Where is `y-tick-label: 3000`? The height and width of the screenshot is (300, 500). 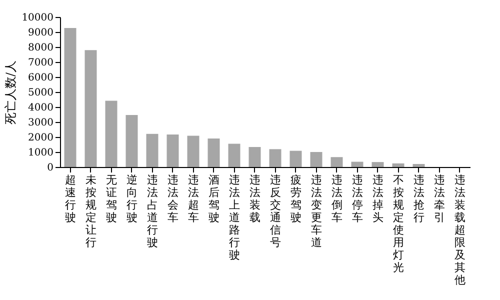 y-tick-label: 3000 is located at coordinates (41, 123).